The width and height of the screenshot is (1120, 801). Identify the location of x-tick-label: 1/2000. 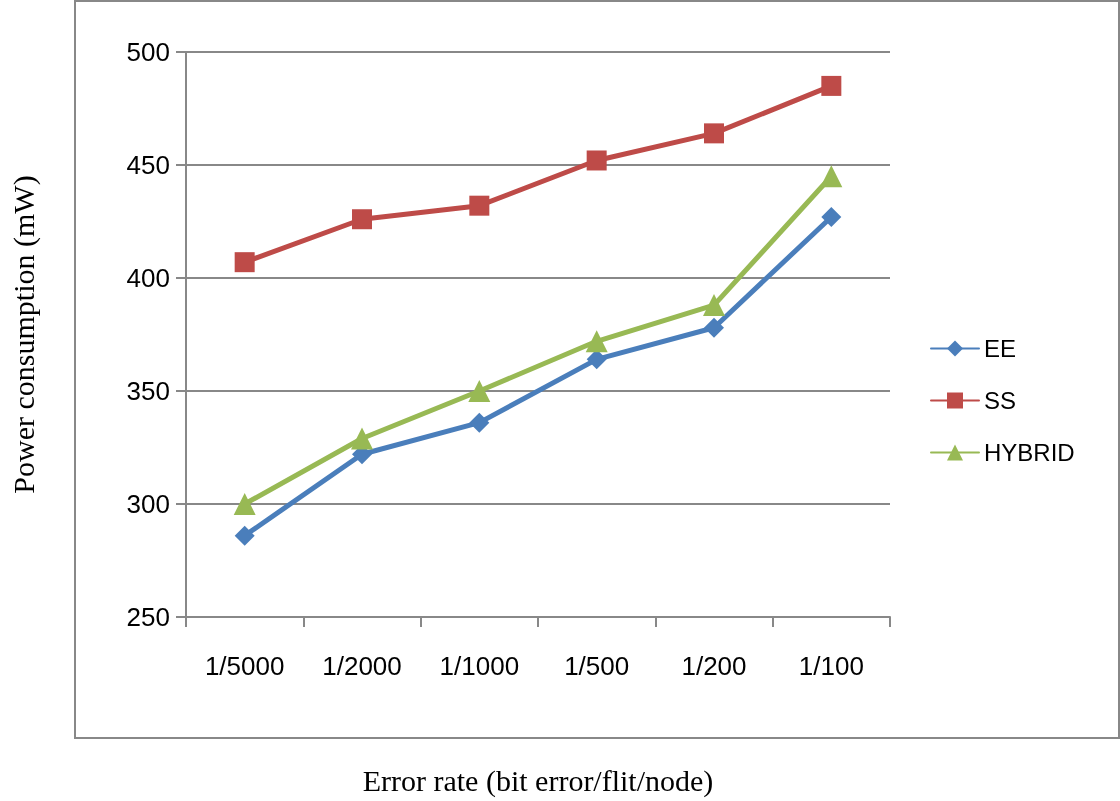
(362, 666).